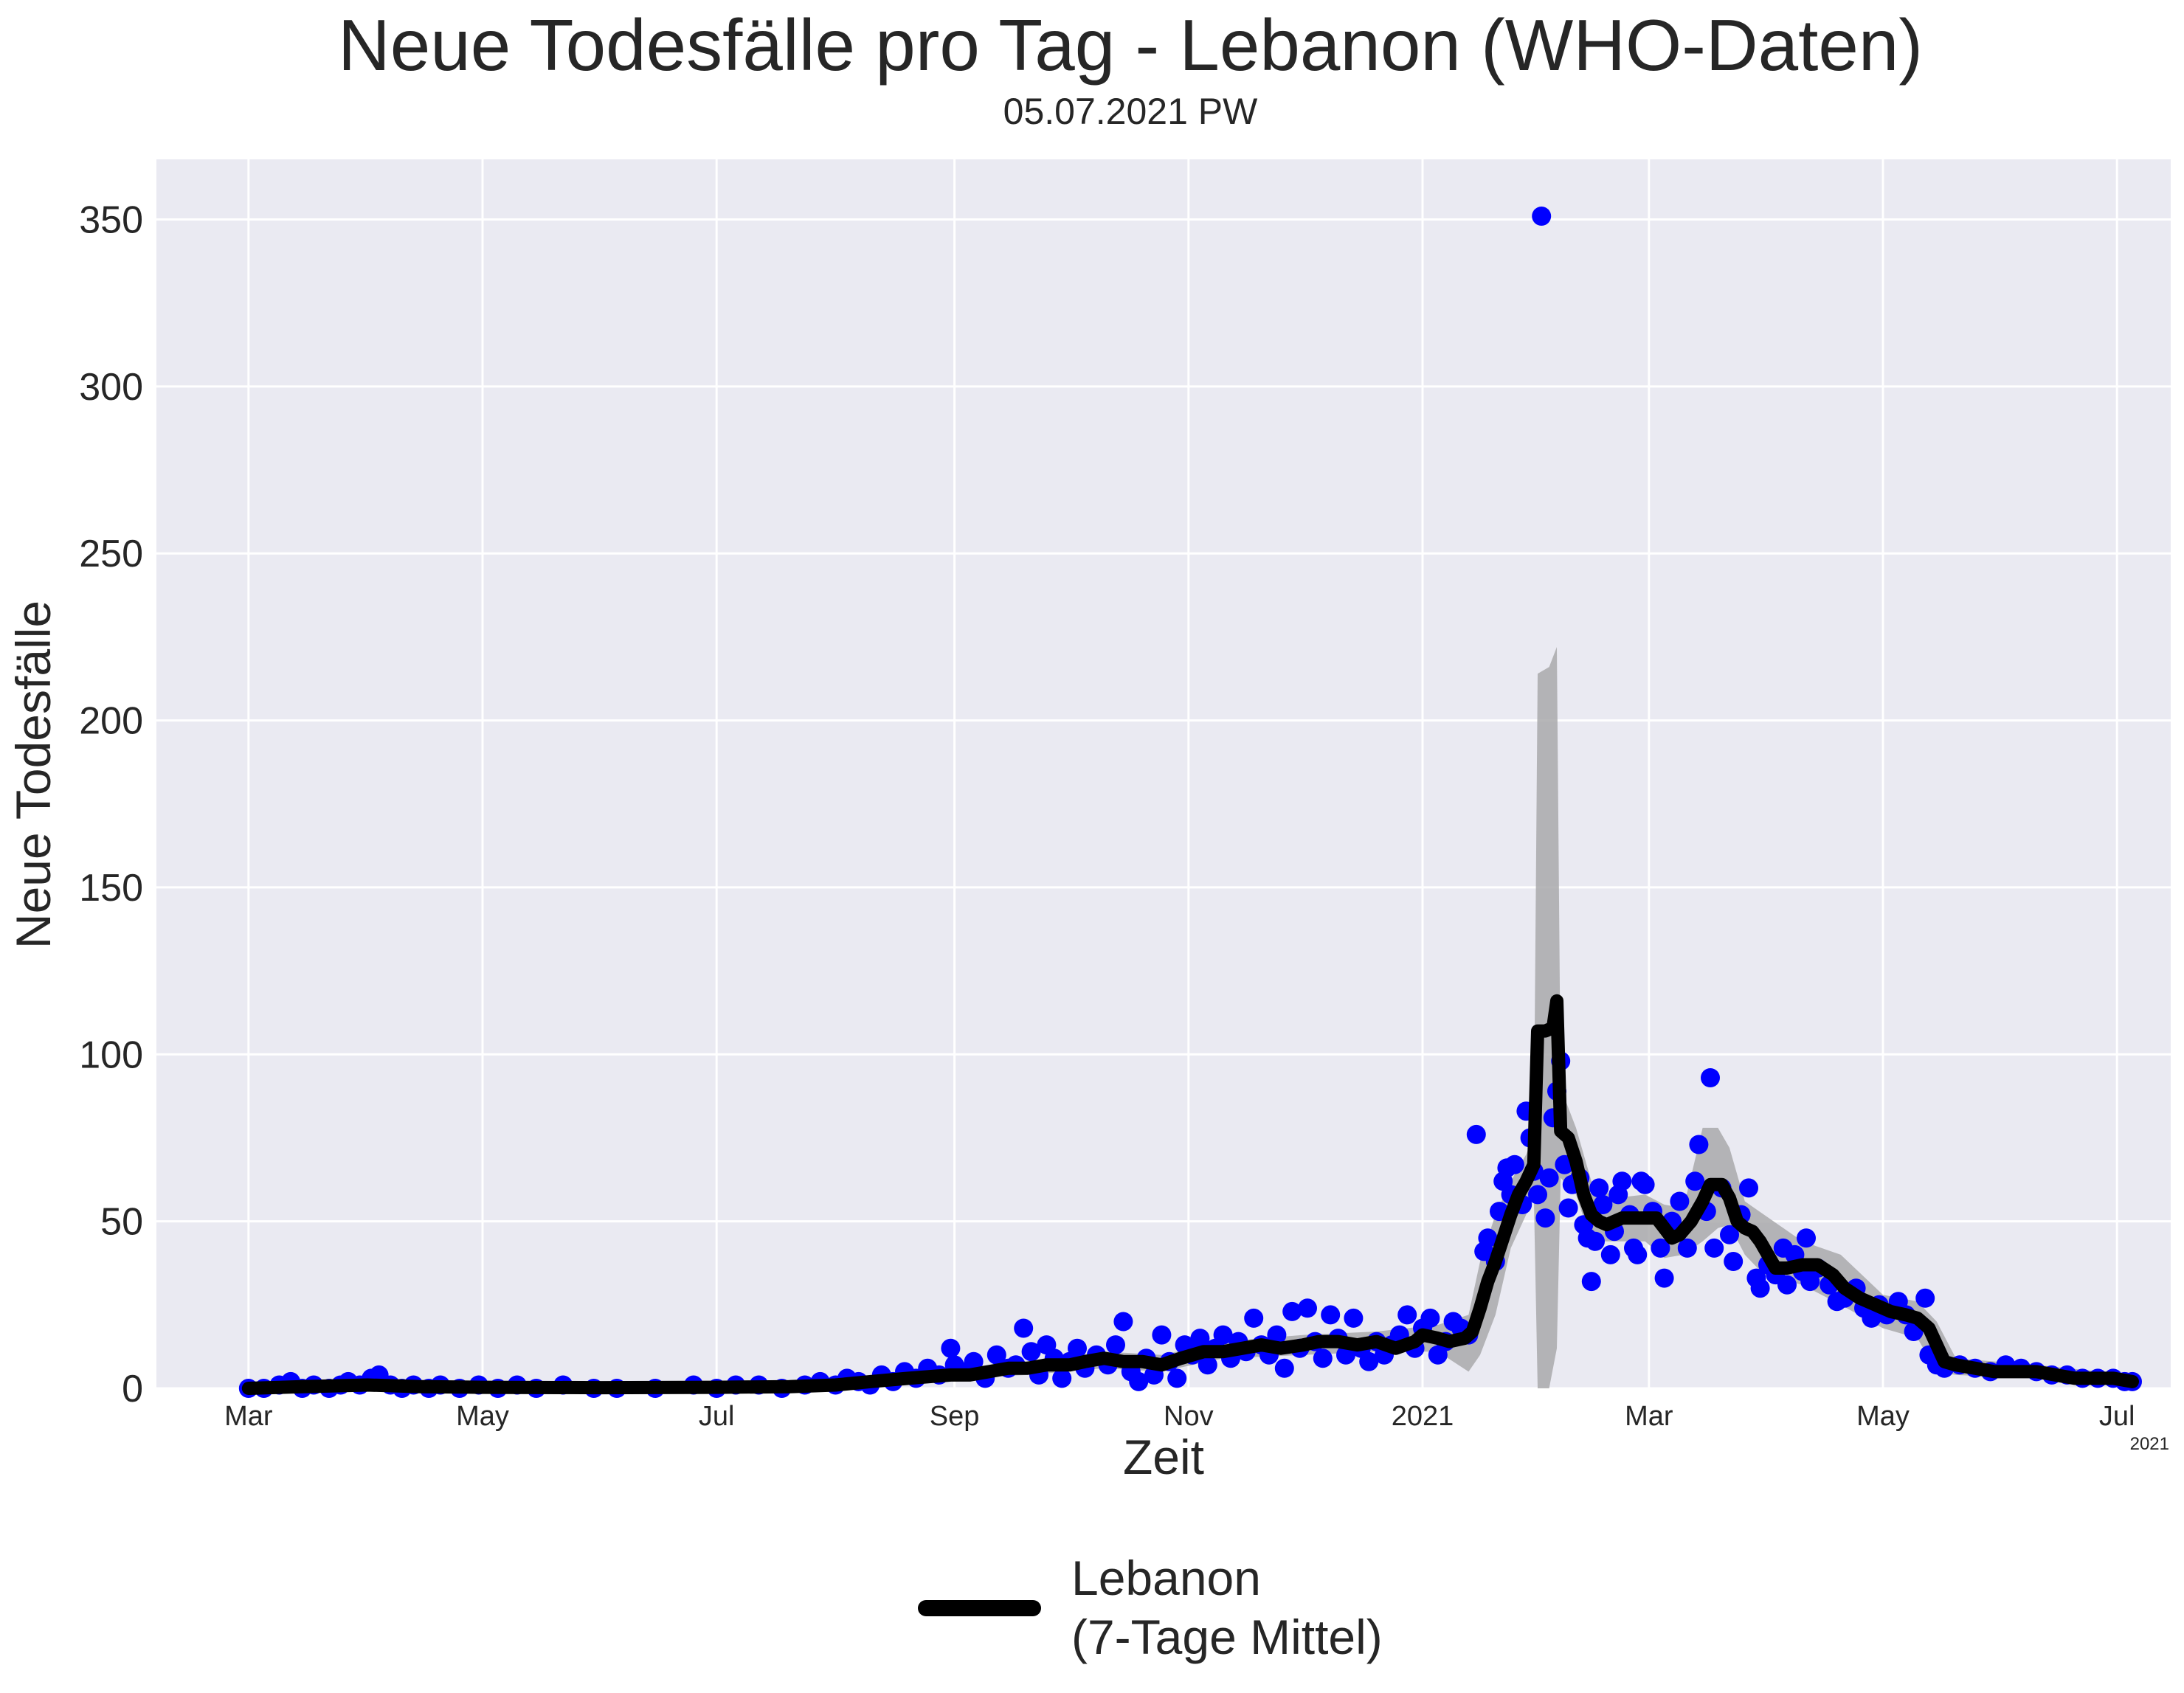 This screenshot has width=2184, height=1693. Describe the element at coordinates (1227, 1607) in the screenshot. I see `legend-label: Lebanon (7-Tage Mittel)` at that location.